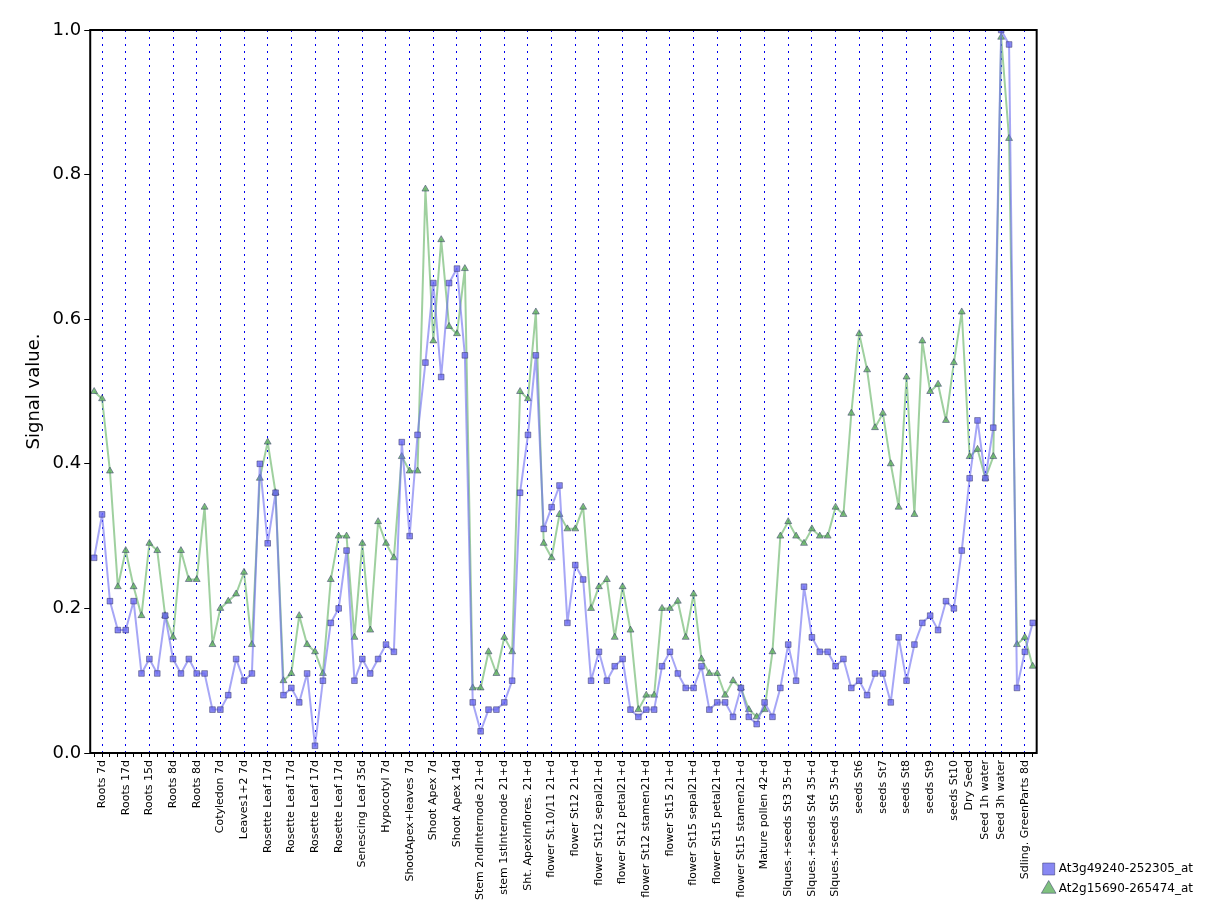 Image resolution: width=1208 pixels, height=913 pixels. What do you see at coordinates (1126, 888) in the screenshot?
I see `legend-label: At2g15690-265474_at` at bounding box center [1126, 888].